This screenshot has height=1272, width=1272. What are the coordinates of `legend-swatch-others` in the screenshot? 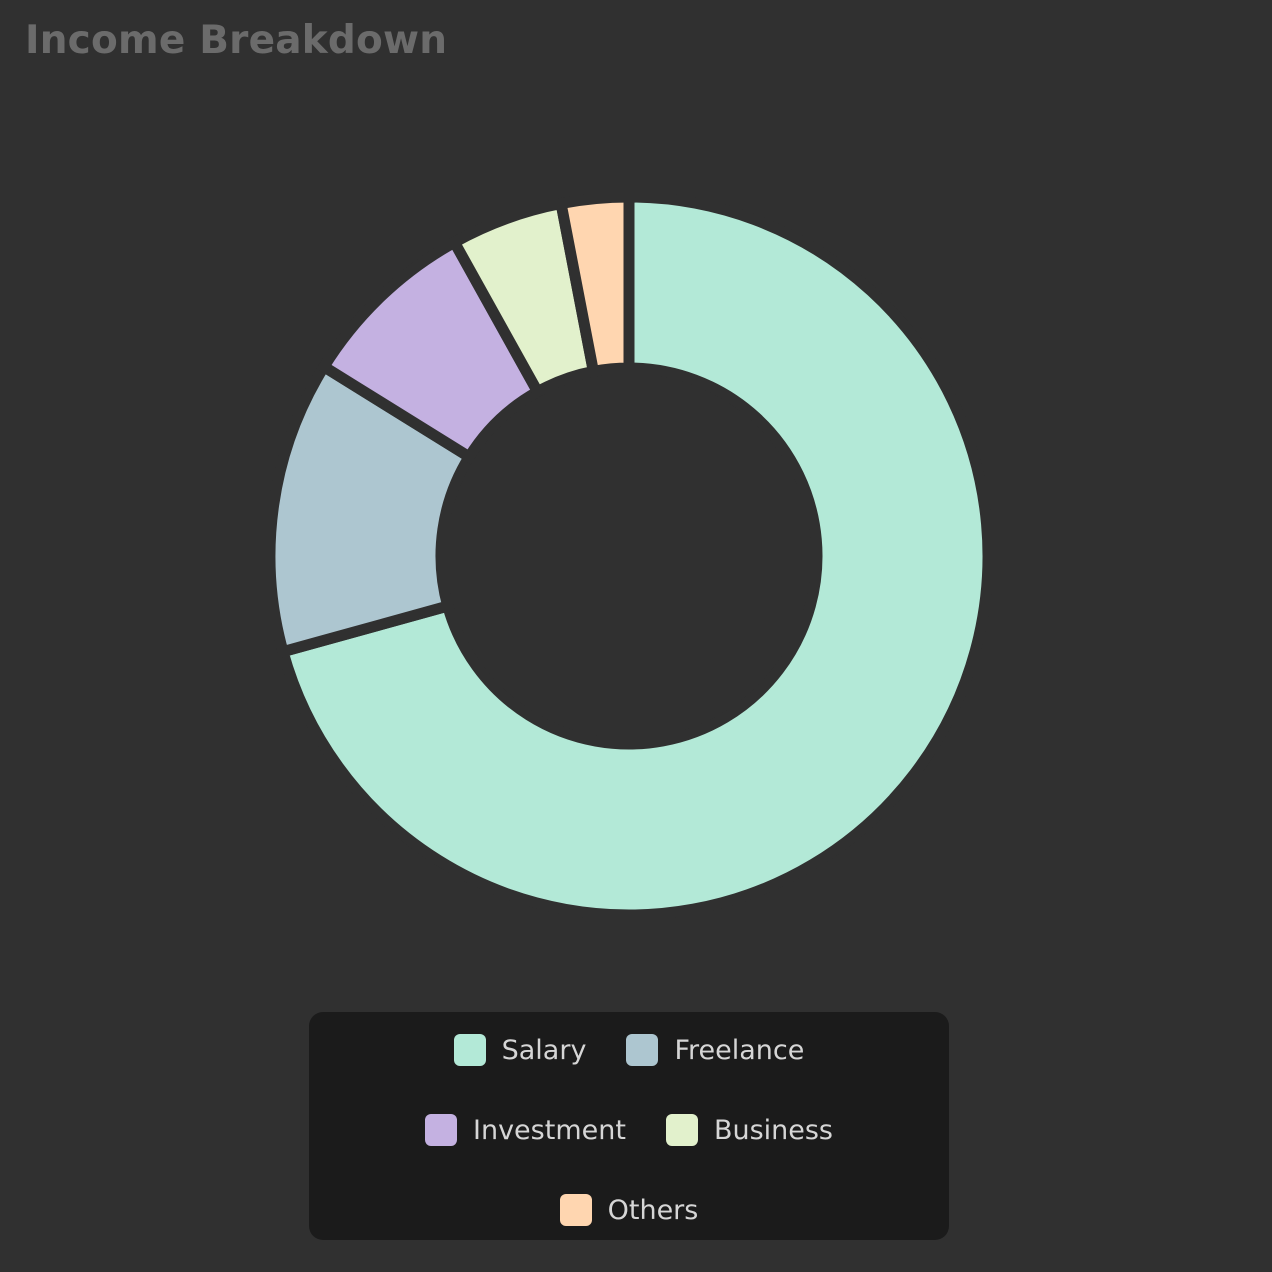 It's located at (575, 1210).